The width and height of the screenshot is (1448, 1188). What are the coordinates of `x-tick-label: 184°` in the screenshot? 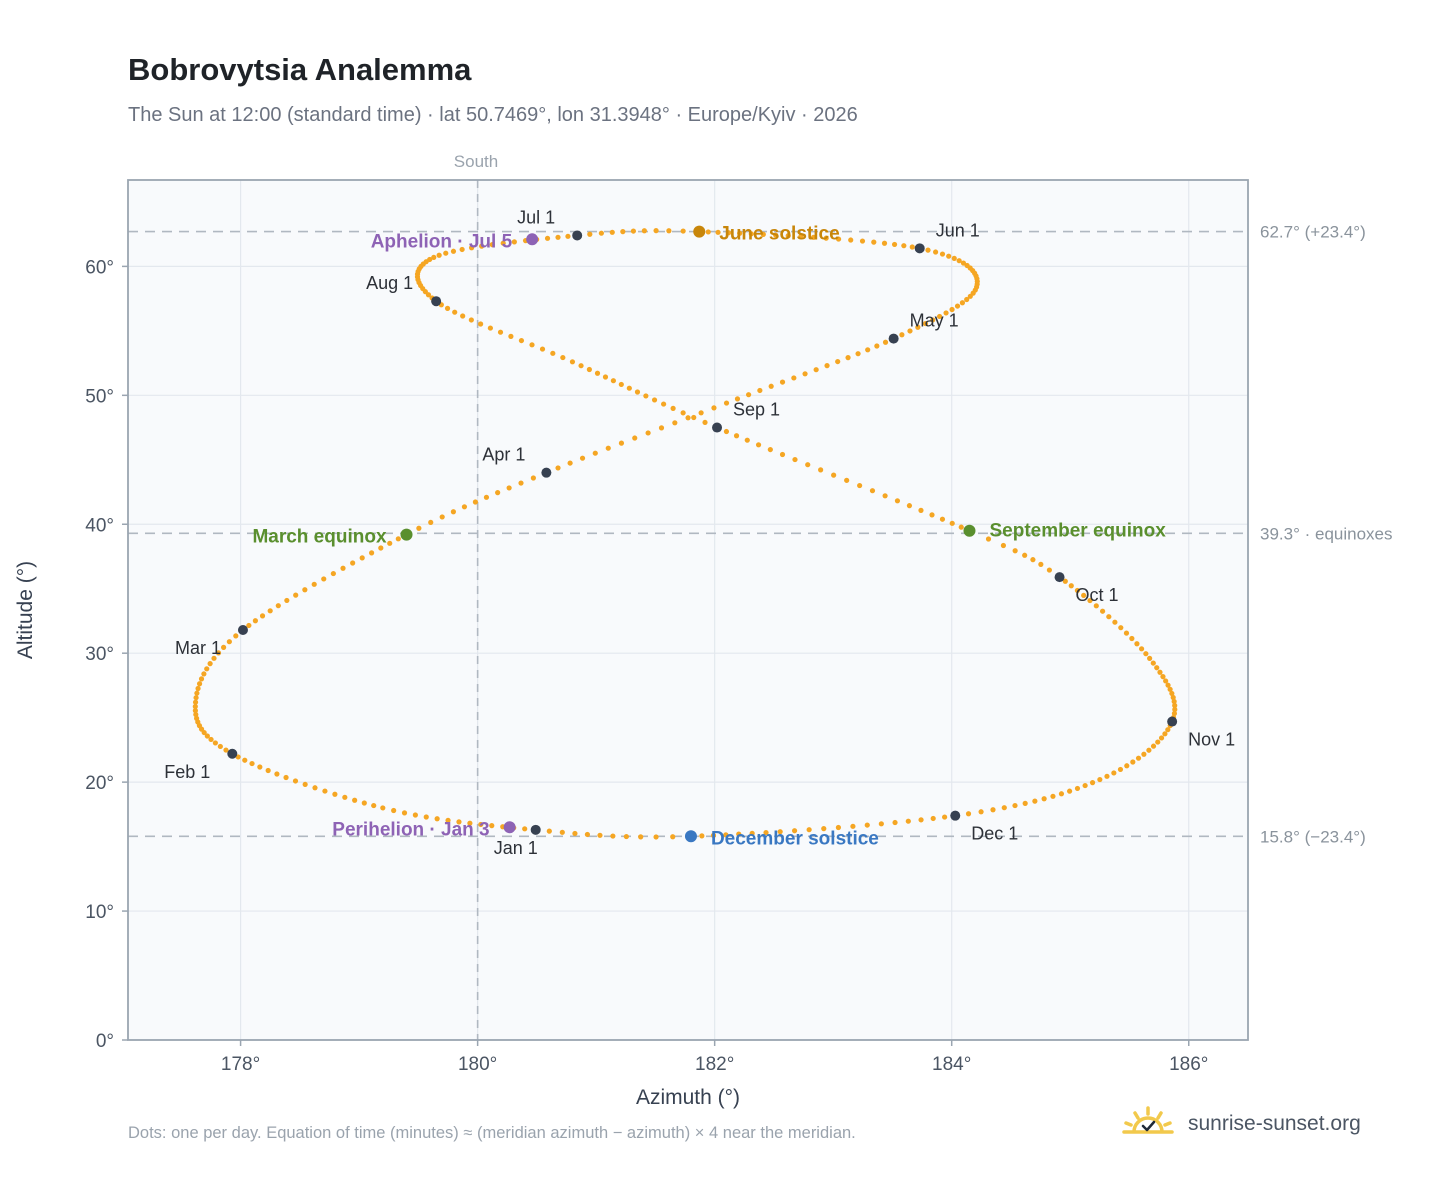 It's located at (951, 1064).